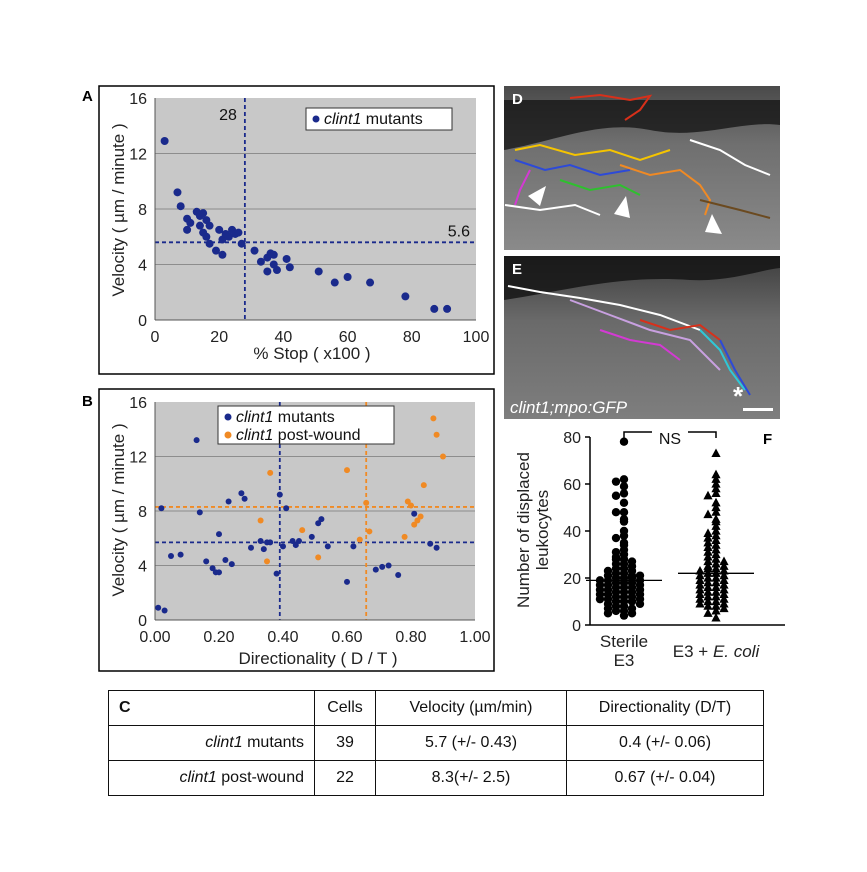  Describe the element at coordinates (758, 409) in the screenshot. I see `panel-e-scale-bar` at that location.